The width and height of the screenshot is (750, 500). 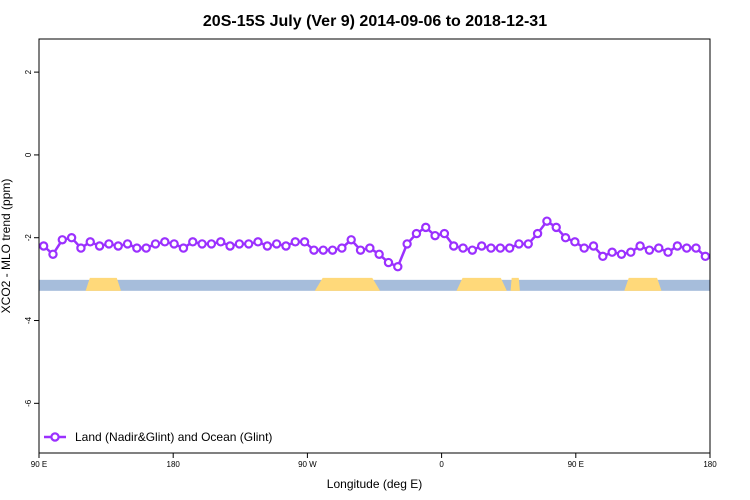 What do you see at coordinates (374, 461) in the screenshot?
I see `x-axis: 90 E 180 90 W 0 90 E 180` at bounding box center [374, 461].